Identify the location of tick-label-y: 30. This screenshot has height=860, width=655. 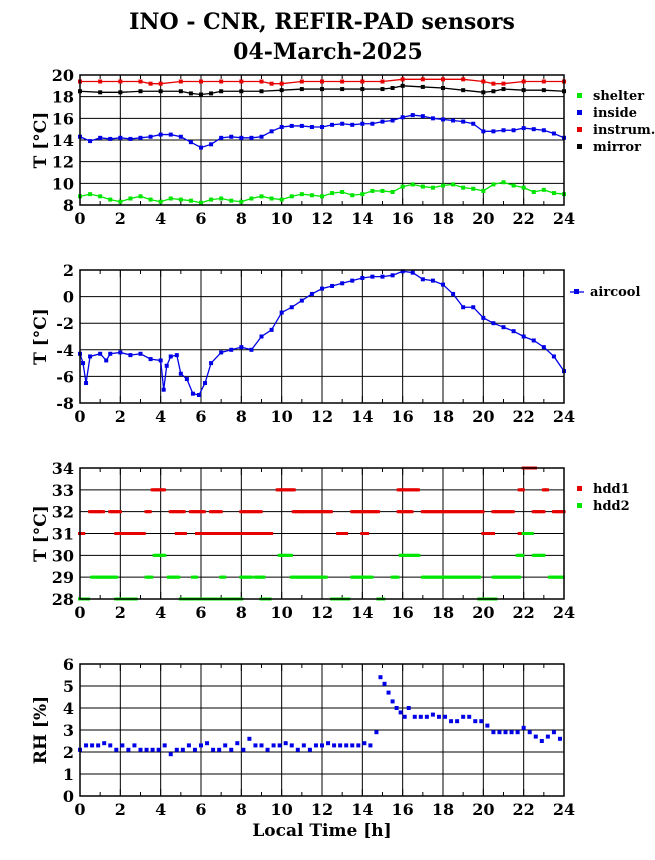
(63, 555).